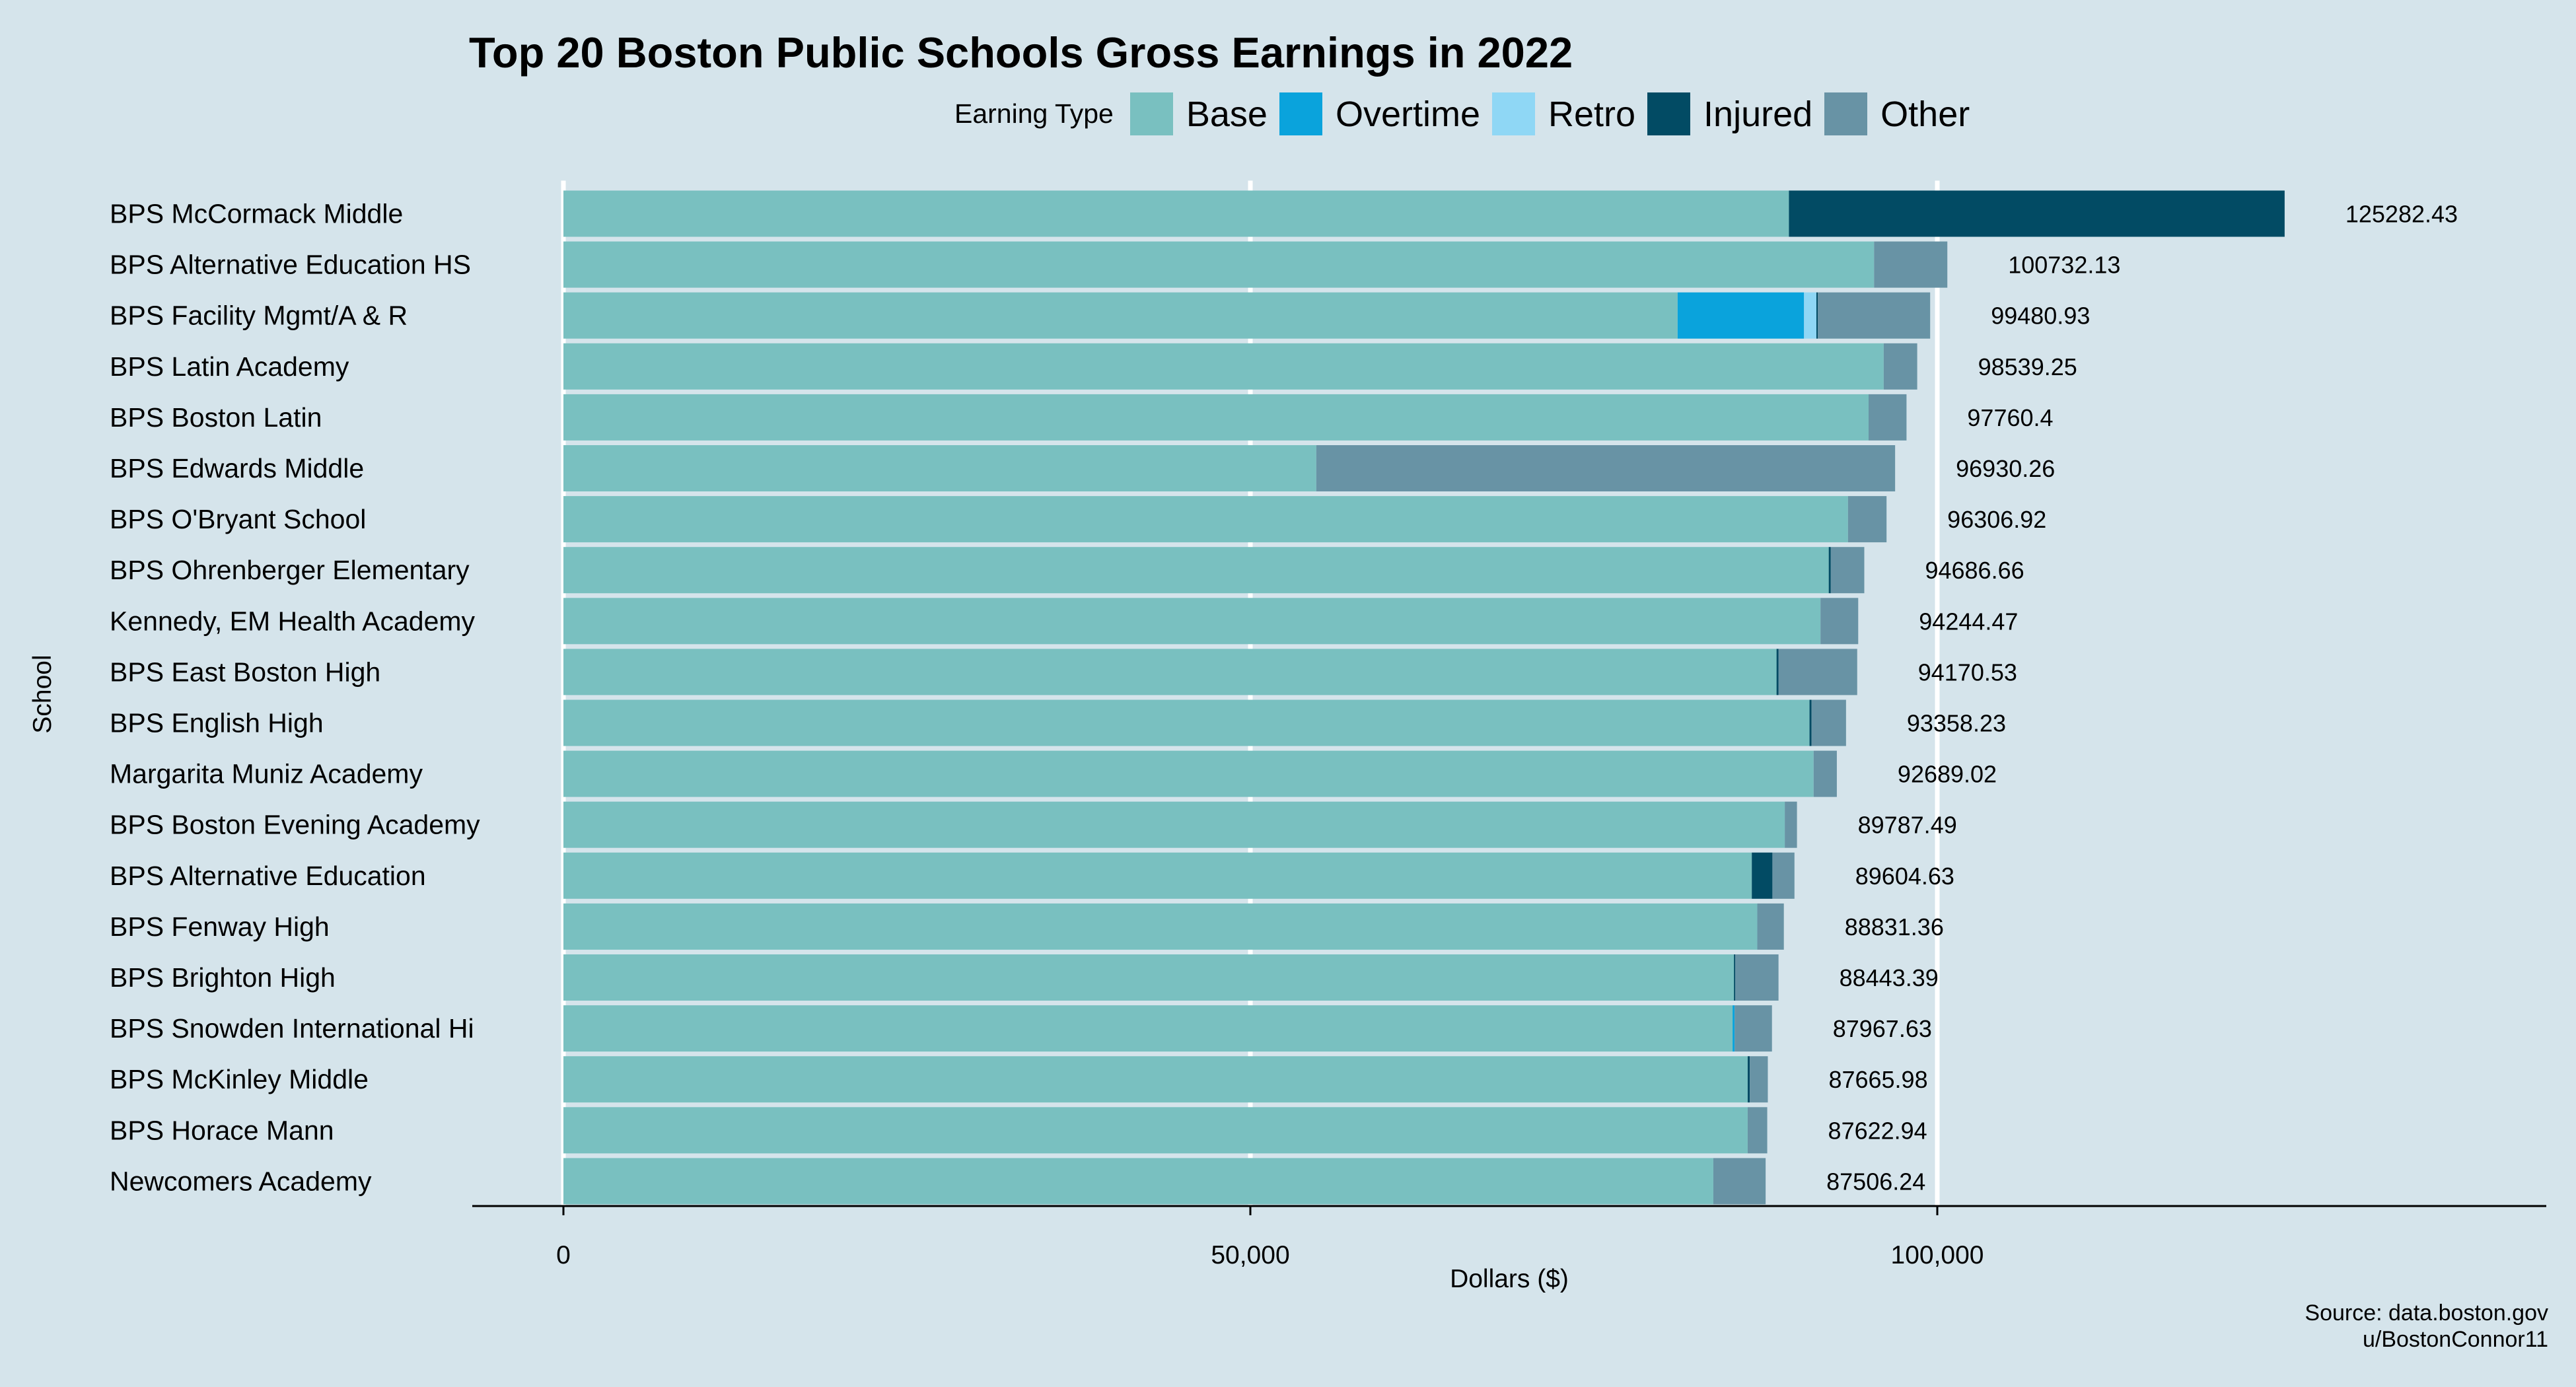  What do you see at coordinates (1938, 1255) in the screenshot?
I see `x-tick-label: 100,000` at bounding box center [1938, 1255].